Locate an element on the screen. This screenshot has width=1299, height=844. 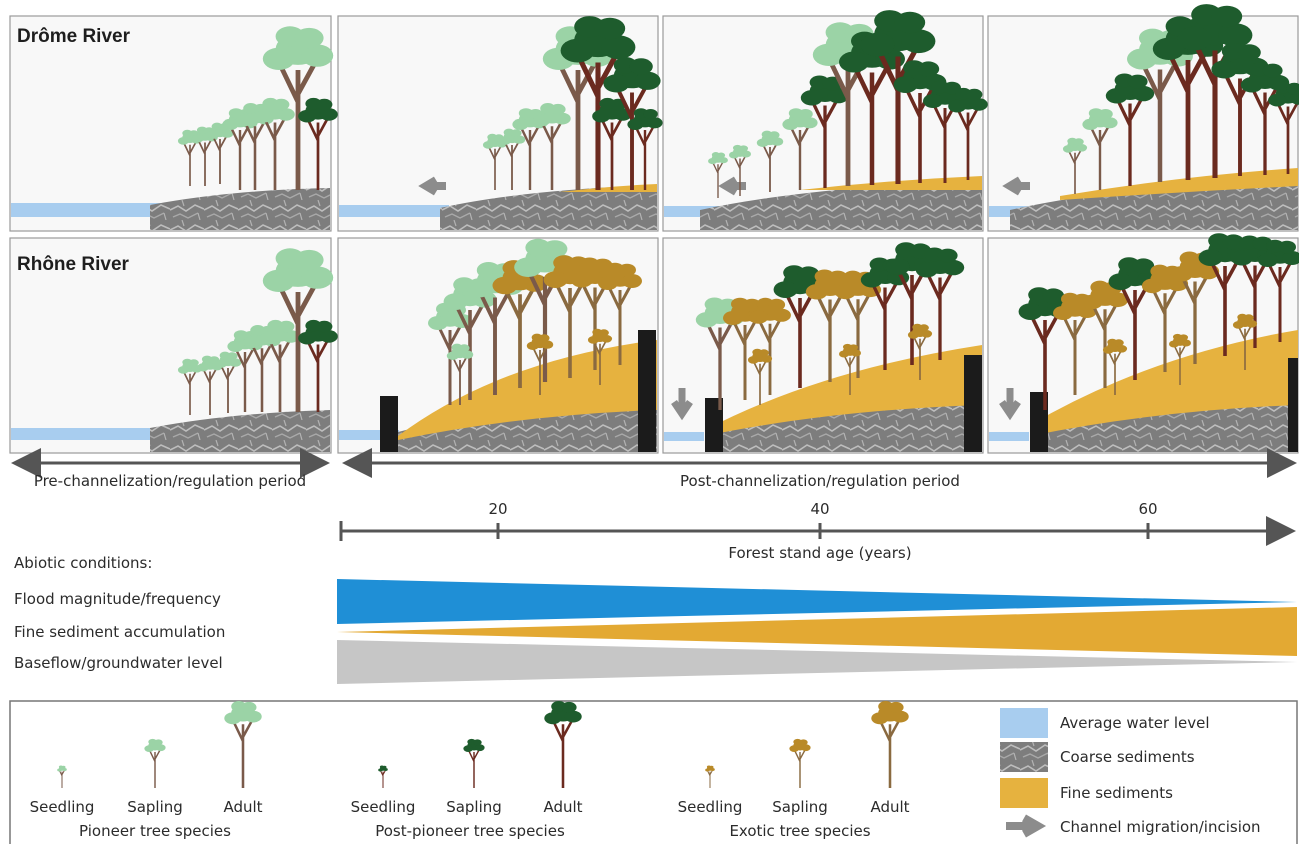
flood-wedge is located at coordinates (817, 601).